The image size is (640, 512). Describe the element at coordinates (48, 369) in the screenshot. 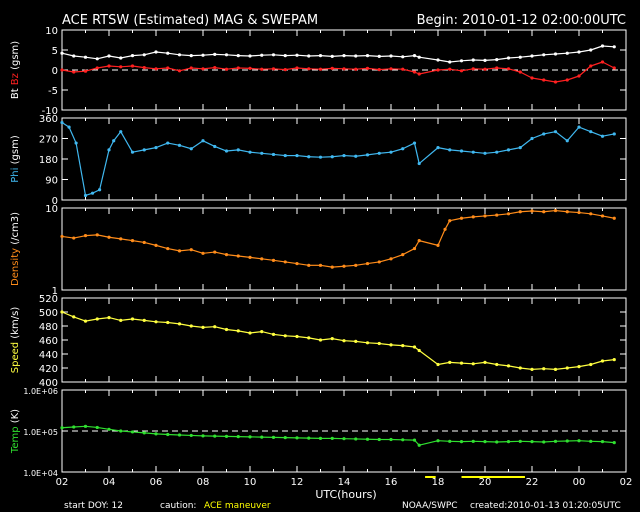

I see `y-tick-label: 420` at that location.